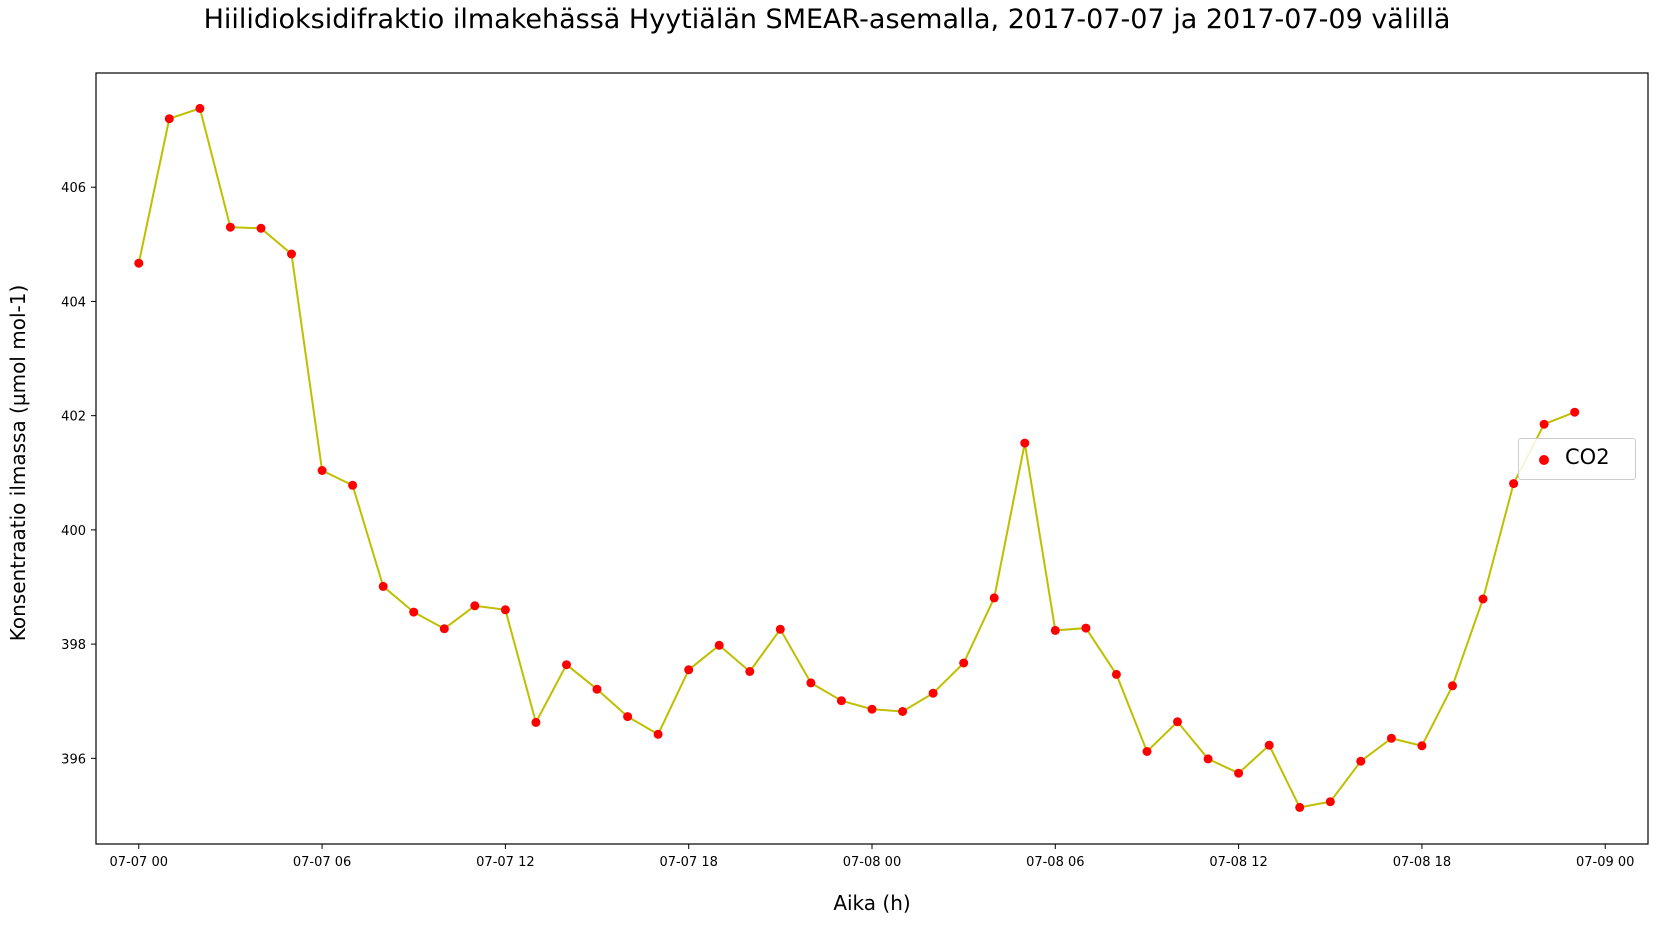  I want to click on y-tick-label: 396, so click(73, 759).